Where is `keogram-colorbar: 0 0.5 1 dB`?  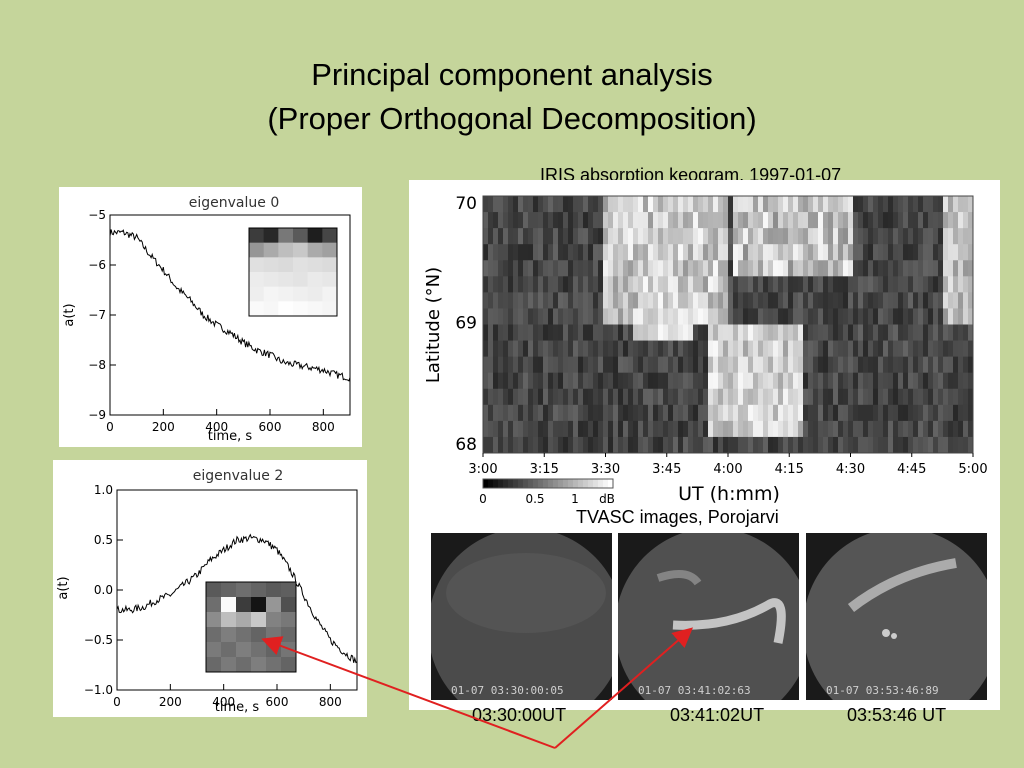
keogram-colorbar: 0 0.5 1 dB is located at coordinates (547, 492).